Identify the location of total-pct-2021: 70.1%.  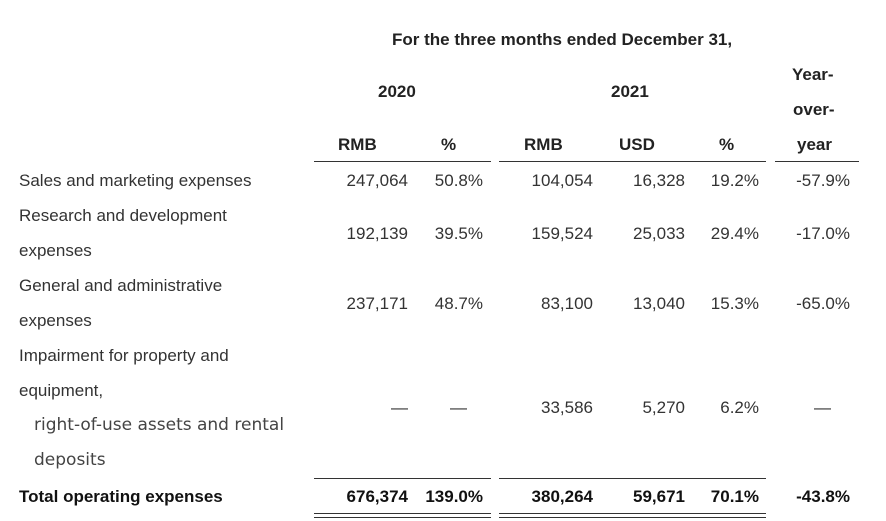
(734, 496).